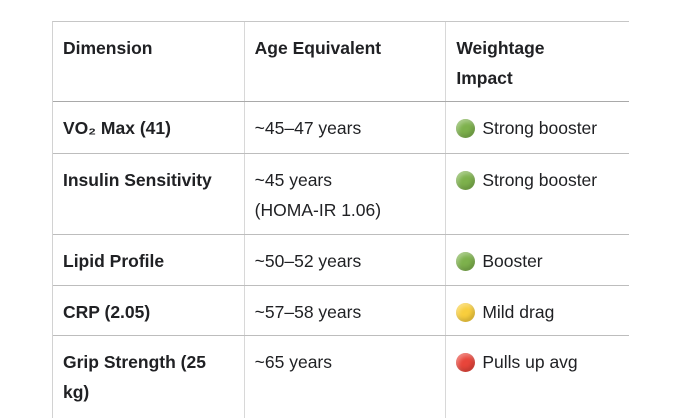 The width and height of the screenshot is (680, 418). I want to click on table-row-lipid-profile: Lipid Profile ~50–52 years Booster, so click(341, 260).